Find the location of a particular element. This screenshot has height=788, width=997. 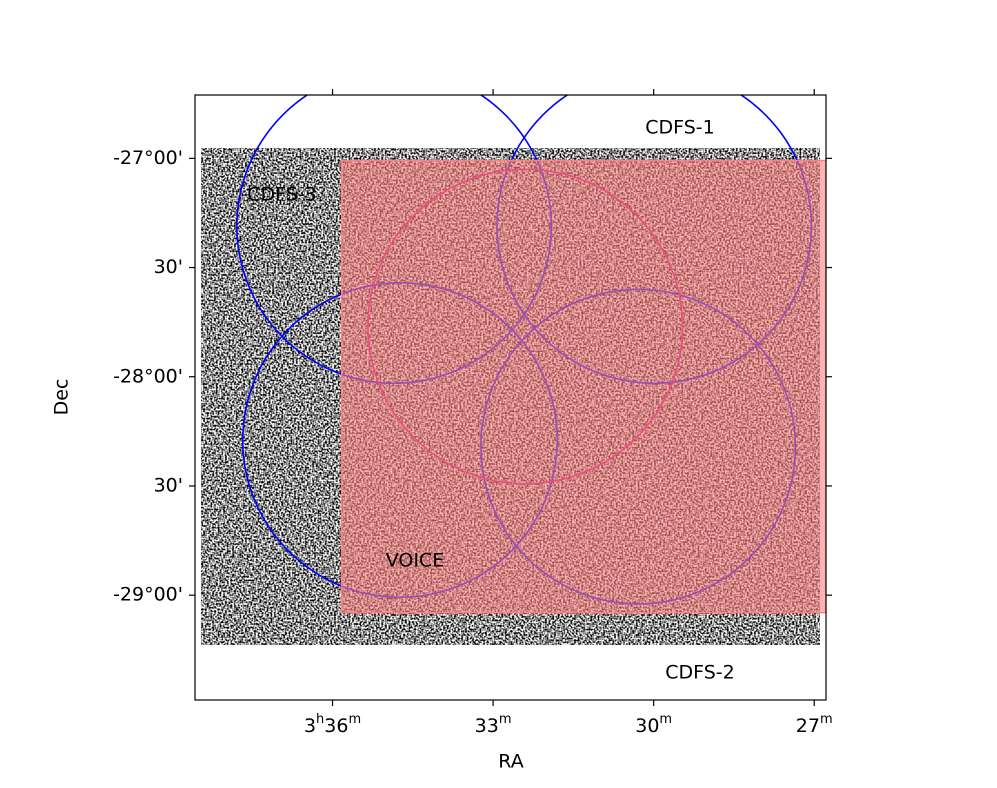

circle-label: CDFS-3 is located at coordinates (282, 195).